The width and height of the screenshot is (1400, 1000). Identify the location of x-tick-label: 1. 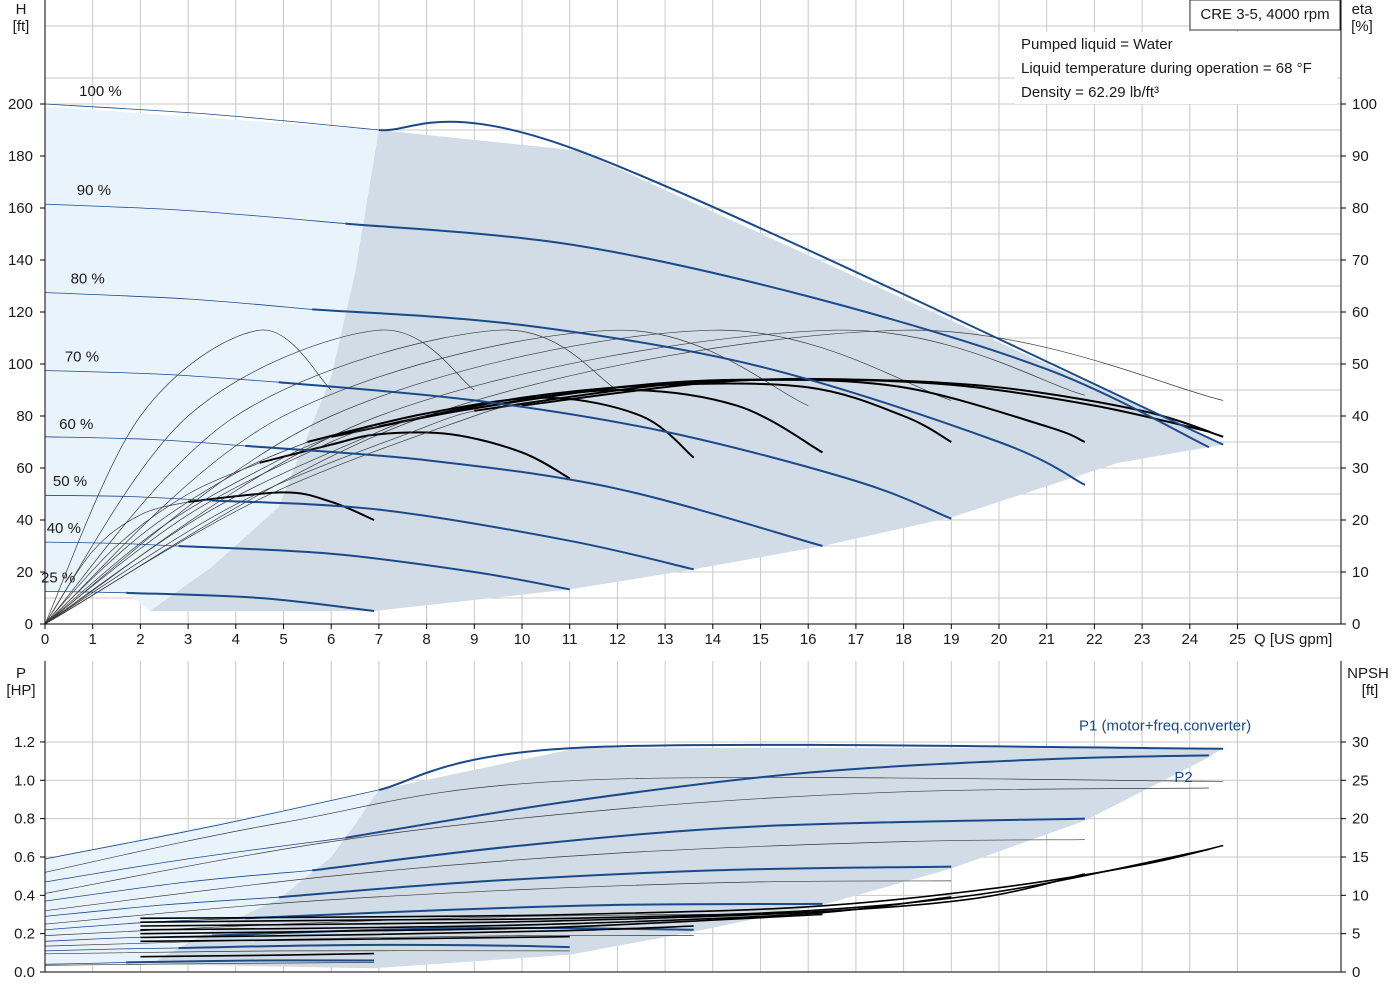
(93, 639).